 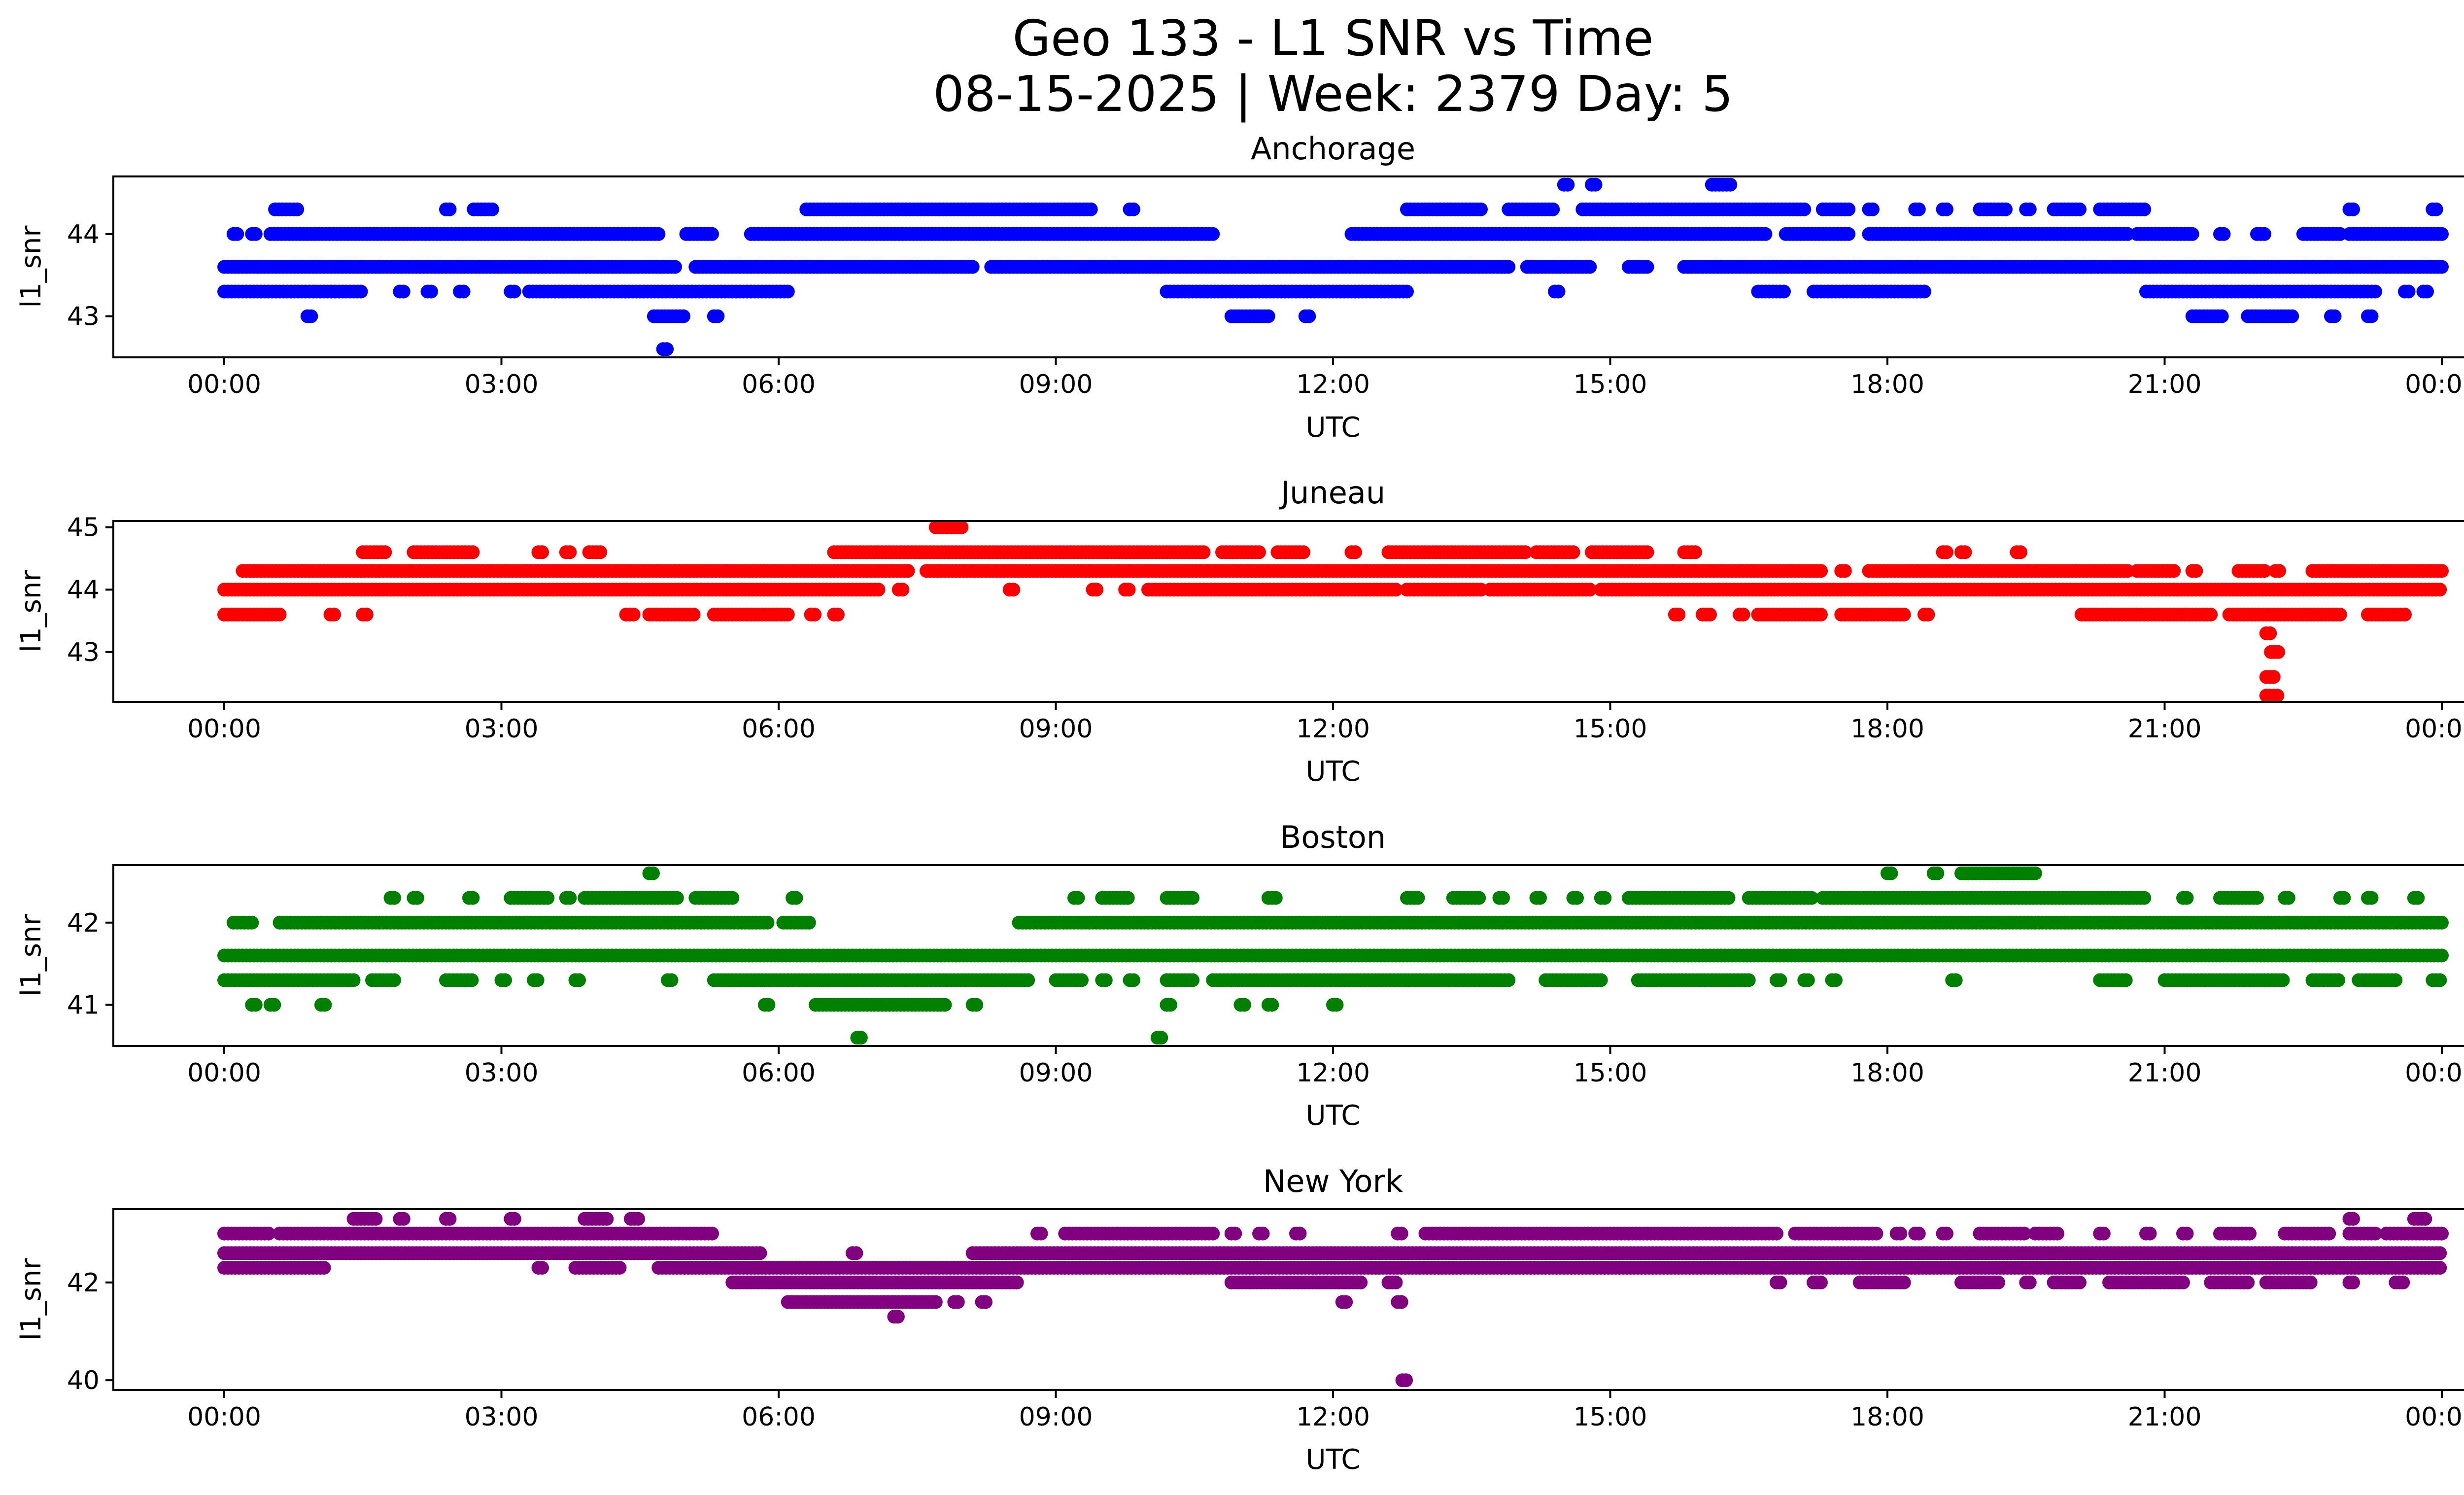 What do you see at coordinates (1332, 493) in the screenshot?
I see `panel-title: Juneau` at bounding box center [1332, 493].